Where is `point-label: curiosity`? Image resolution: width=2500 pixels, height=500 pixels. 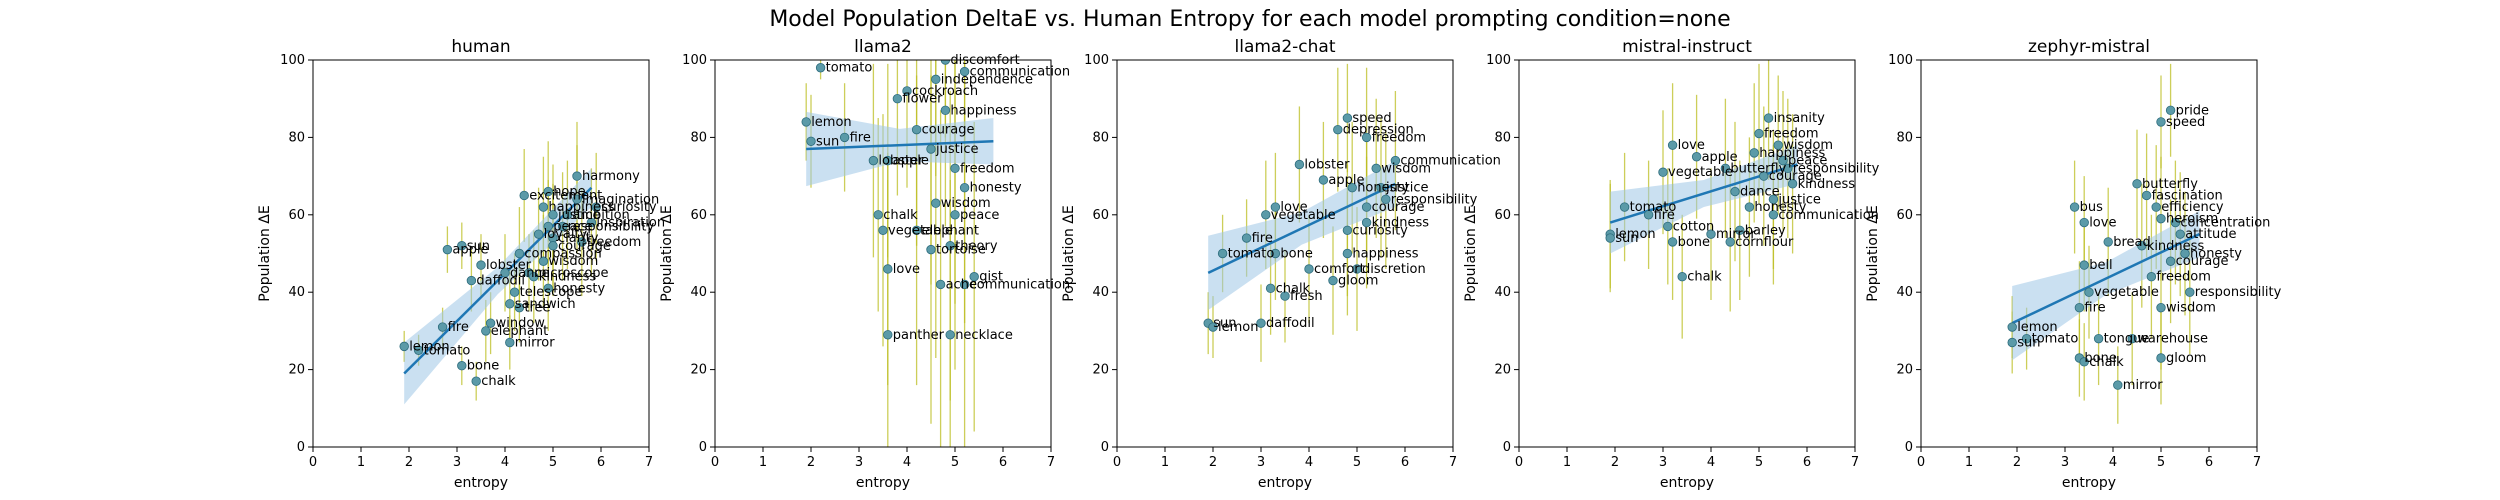
point-label: curiosity is located at coordinates (1380, 230).